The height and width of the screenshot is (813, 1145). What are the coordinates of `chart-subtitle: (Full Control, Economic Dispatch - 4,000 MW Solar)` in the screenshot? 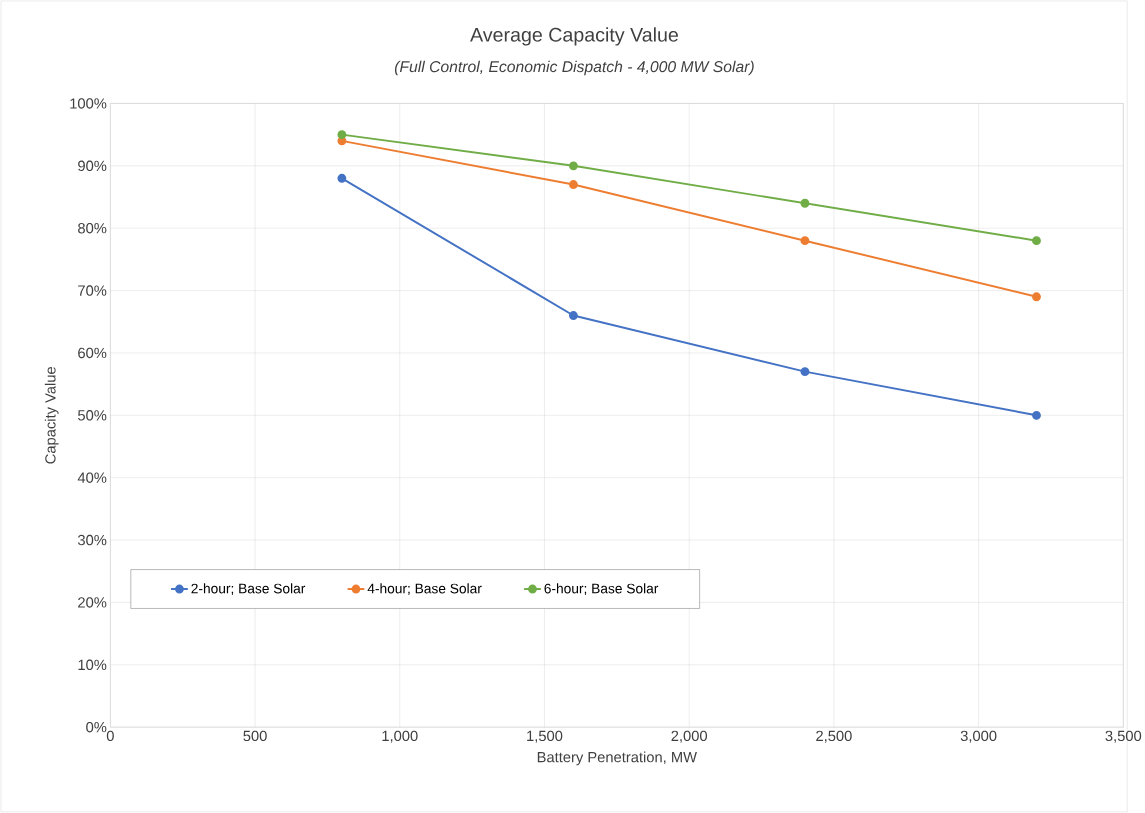 It's located at (574, 68).